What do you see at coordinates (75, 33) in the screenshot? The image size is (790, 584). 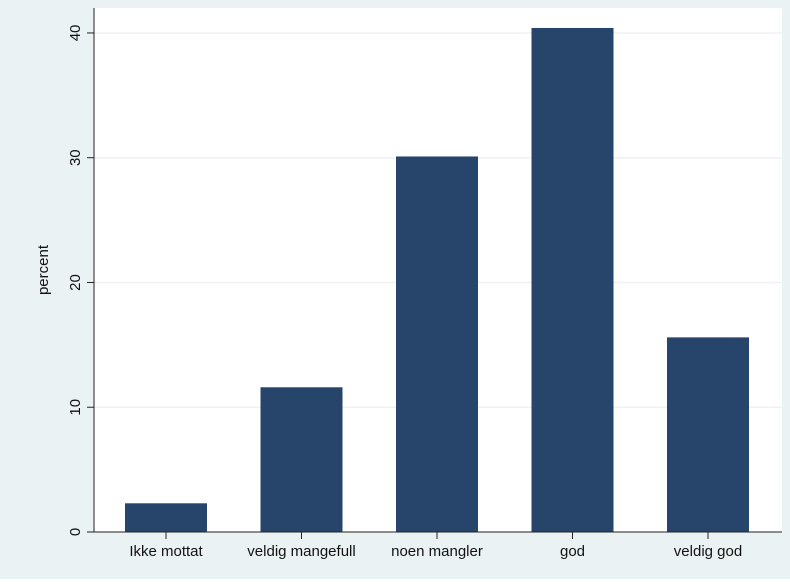 I see `y-tick-label-4: 40` at bounding box center [75, 33].